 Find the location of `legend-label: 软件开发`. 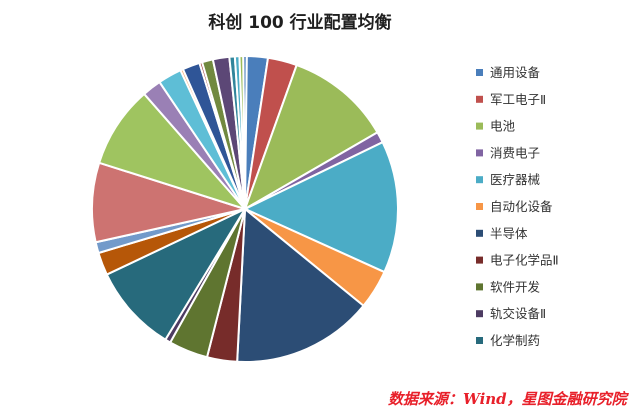

legend-label: 软件开发 is located at coordinates (515, 286).